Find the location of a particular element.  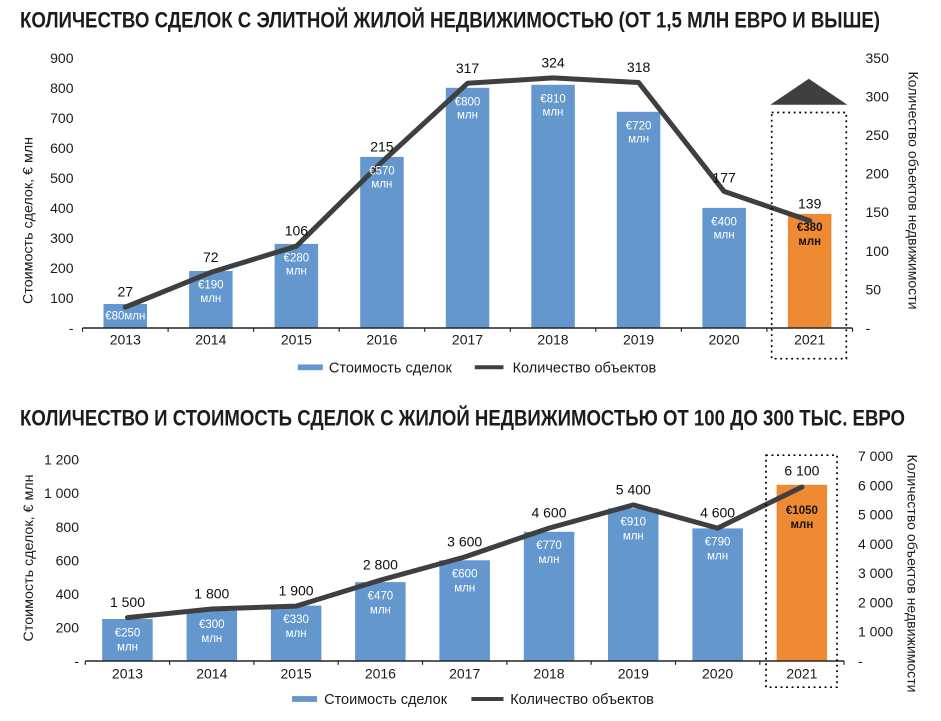

svg-text: 50 is located at coordinates (874, 289).